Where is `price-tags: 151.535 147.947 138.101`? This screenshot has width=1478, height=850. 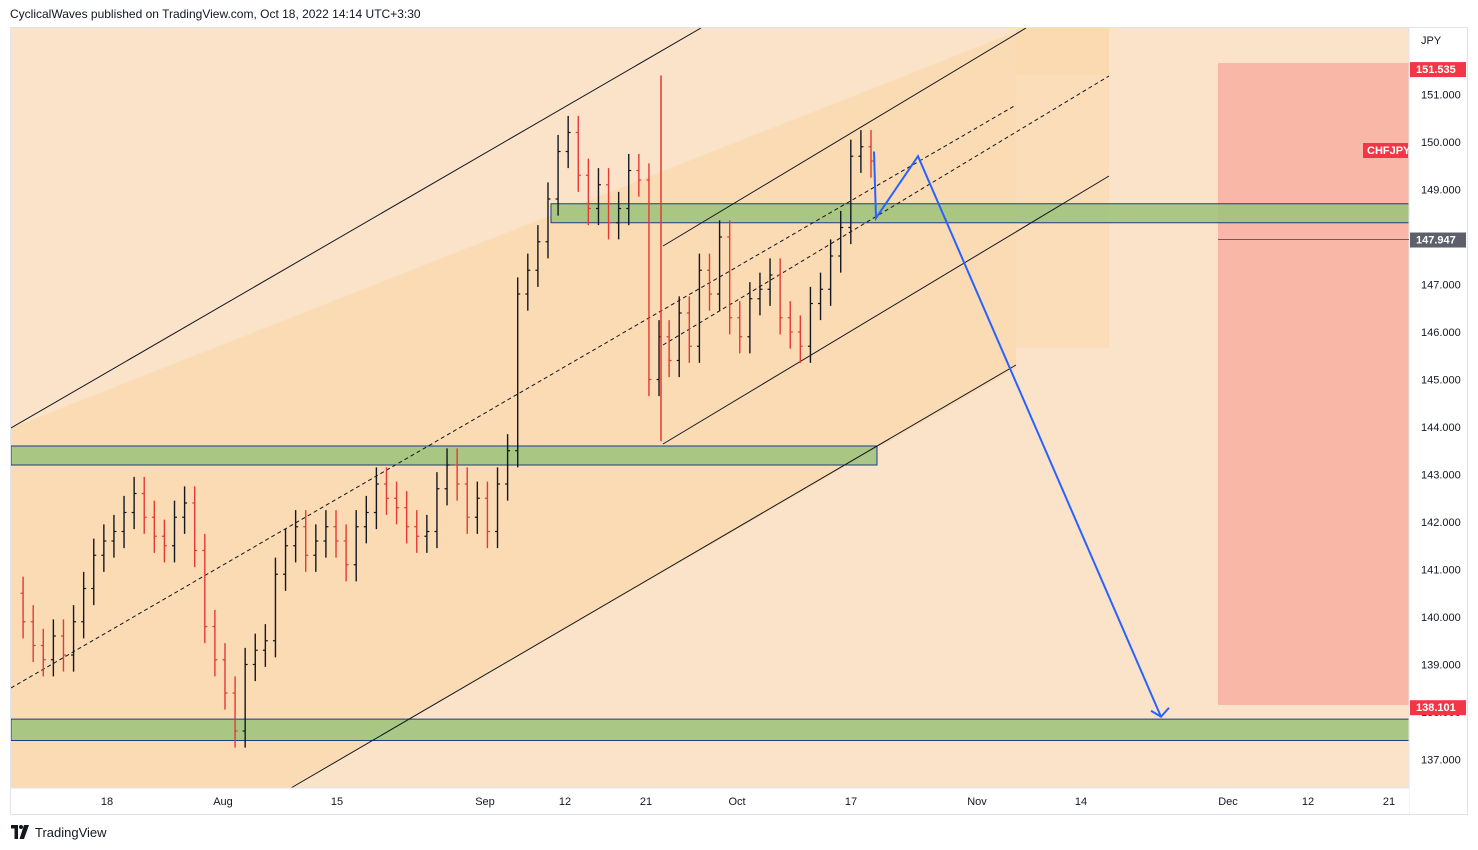 price-tags: 151.535 147.947 138.101 is located at coordinates (1342, 389).